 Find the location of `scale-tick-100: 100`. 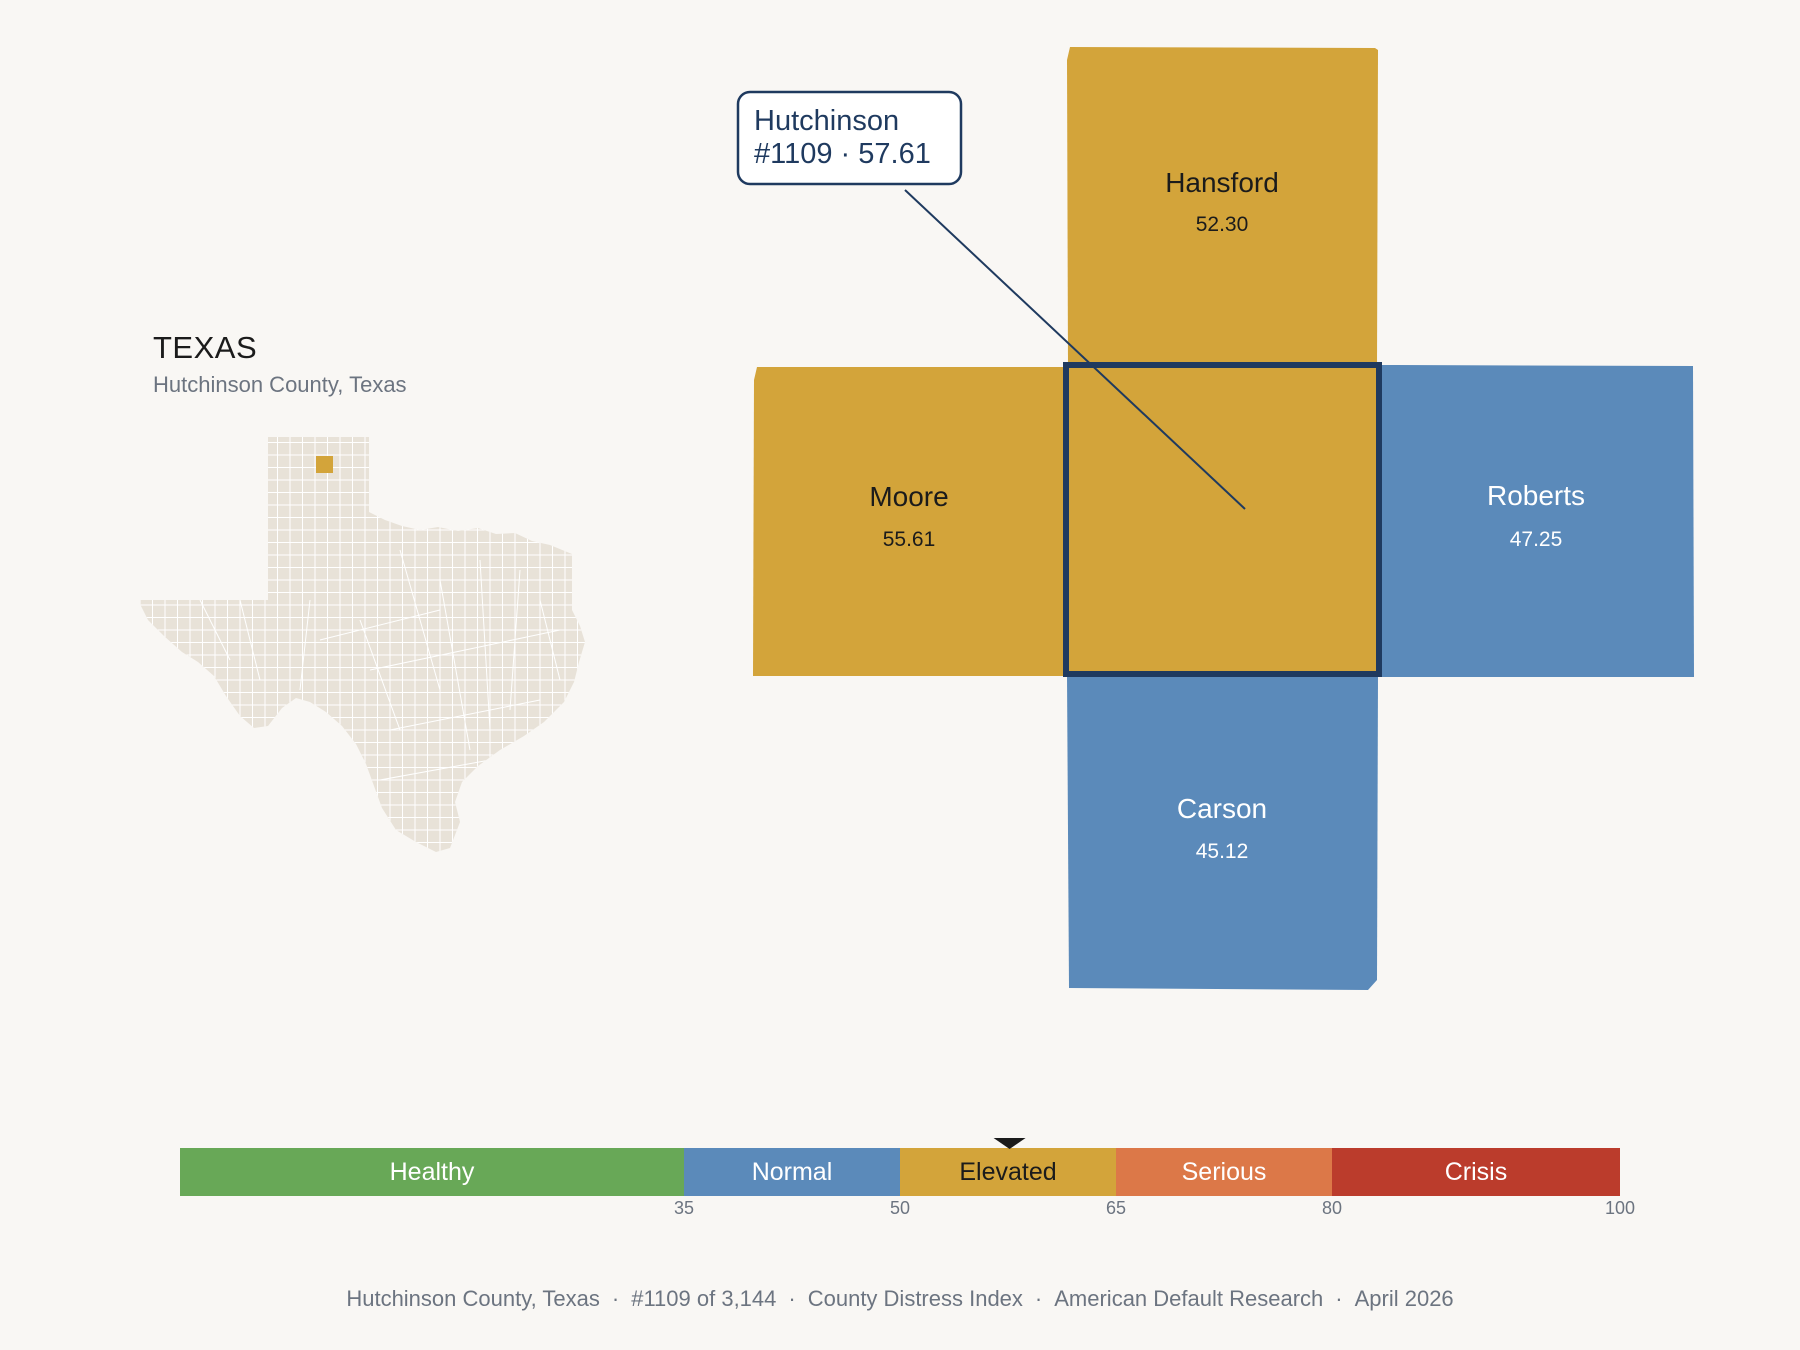

scale-tick-100: 100 is located at coordinates (1620, 1208).